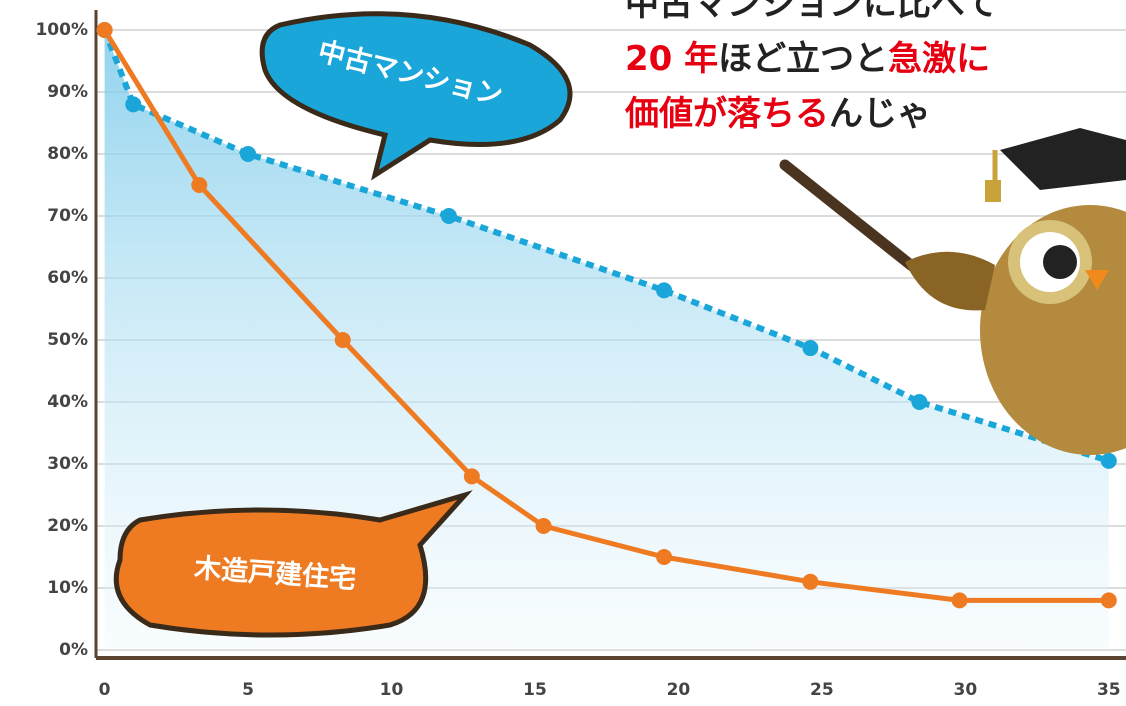 The image size is (1126, 706). I want to click on y-tick-label: 100%, so click(61, 30).